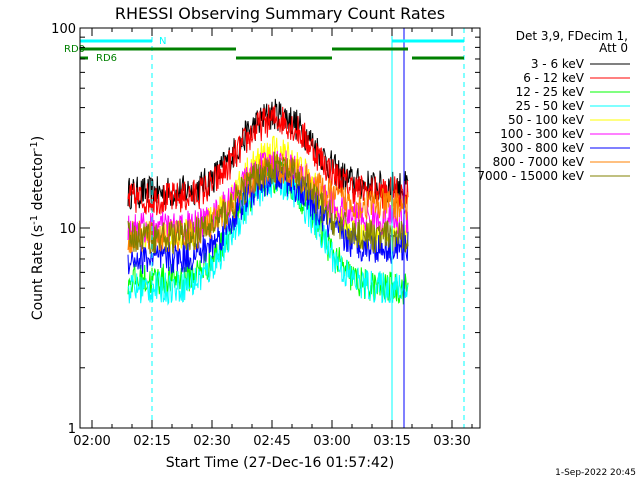 The height and width of the screenshot is (480, 640). What do you see at coordinates (38, 272) in the screenshot?
I see `y-axis-label-main: Count Rate (s` at bounding box center [38, 272].